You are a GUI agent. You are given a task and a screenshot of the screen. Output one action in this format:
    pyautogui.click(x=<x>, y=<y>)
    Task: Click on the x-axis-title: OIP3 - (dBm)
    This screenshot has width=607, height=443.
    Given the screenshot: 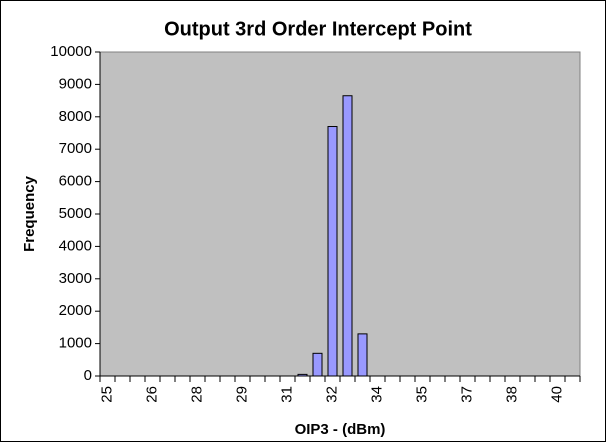 What is the action you would take?
    pyautogui.click(x=340, y=429)
    